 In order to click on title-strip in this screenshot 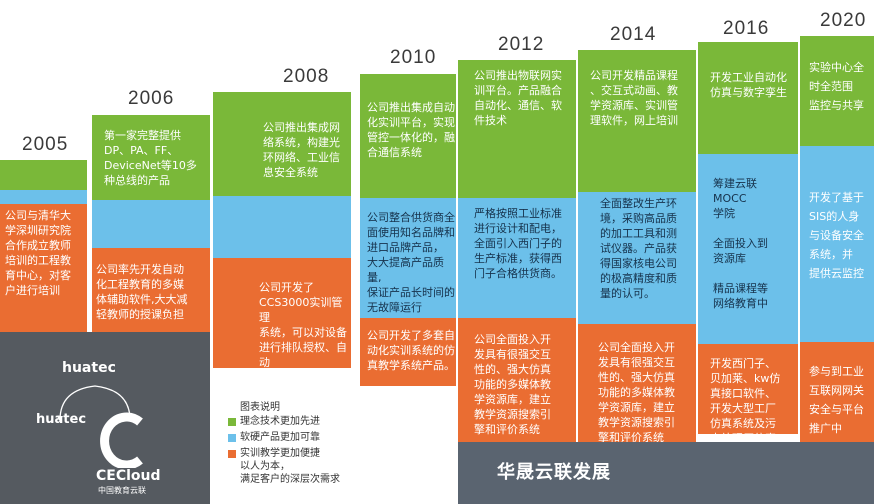, I will do `click(666, 473)`.